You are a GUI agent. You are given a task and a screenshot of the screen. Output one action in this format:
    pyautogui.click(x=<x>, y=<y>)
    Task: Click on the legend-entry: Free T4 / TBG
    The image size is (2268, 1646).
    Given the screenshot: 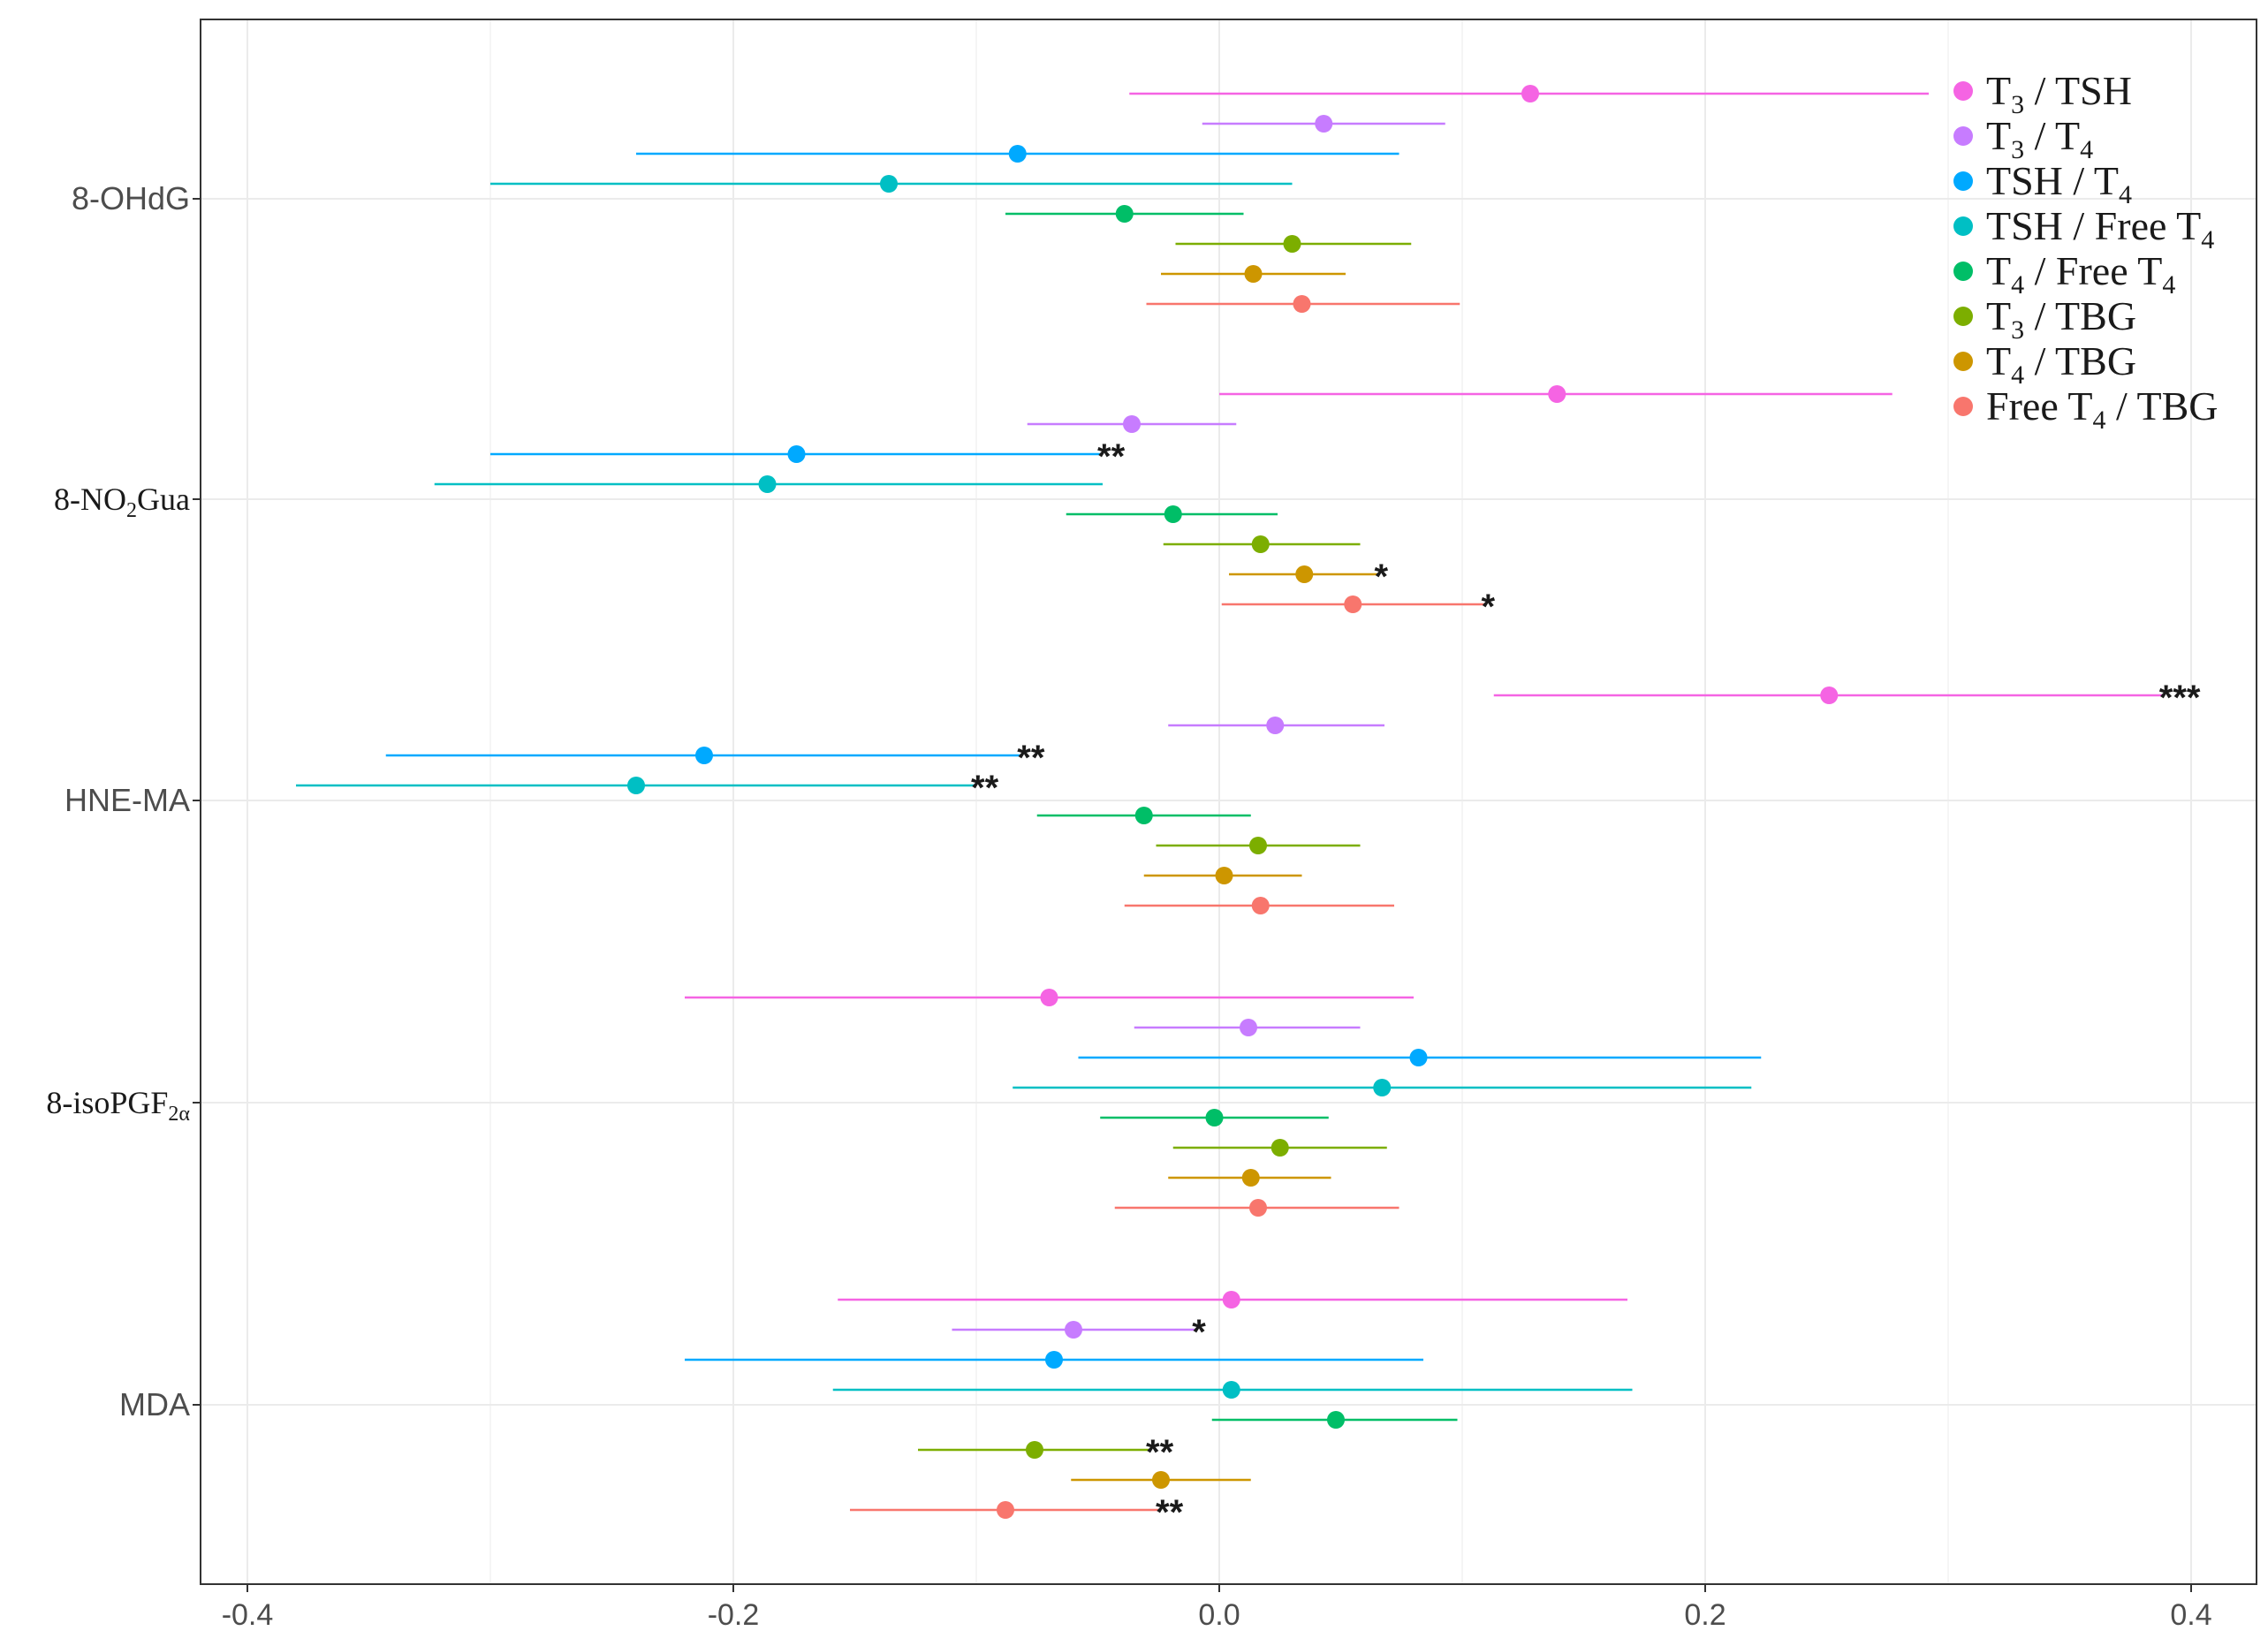 What is the action you would take?
    pyautogui.click(x=2102, y=409)
    